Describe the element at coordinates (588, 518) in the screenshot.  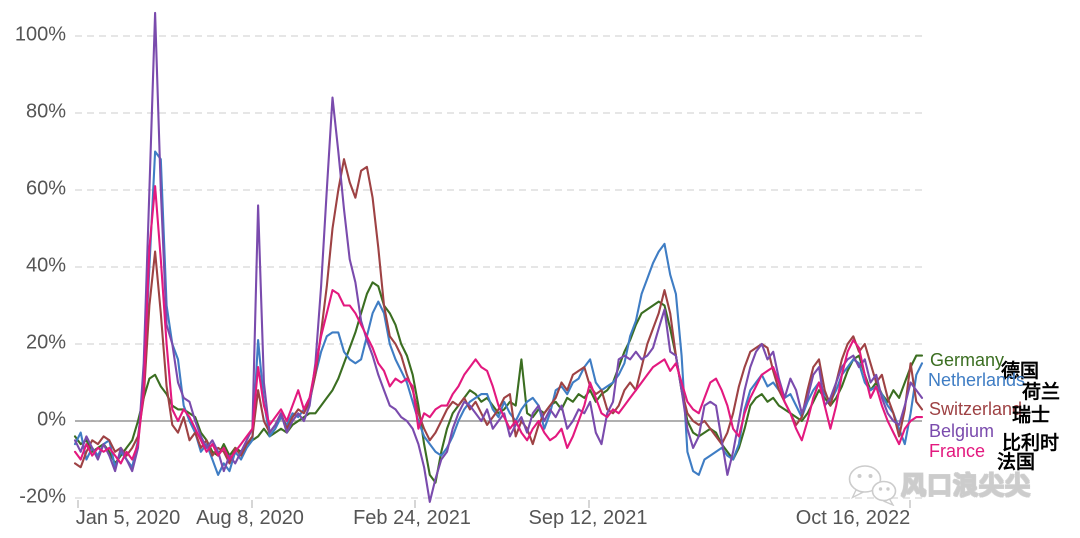
I see `x-axis-tick-label: Sep 12, 2021` at that location.